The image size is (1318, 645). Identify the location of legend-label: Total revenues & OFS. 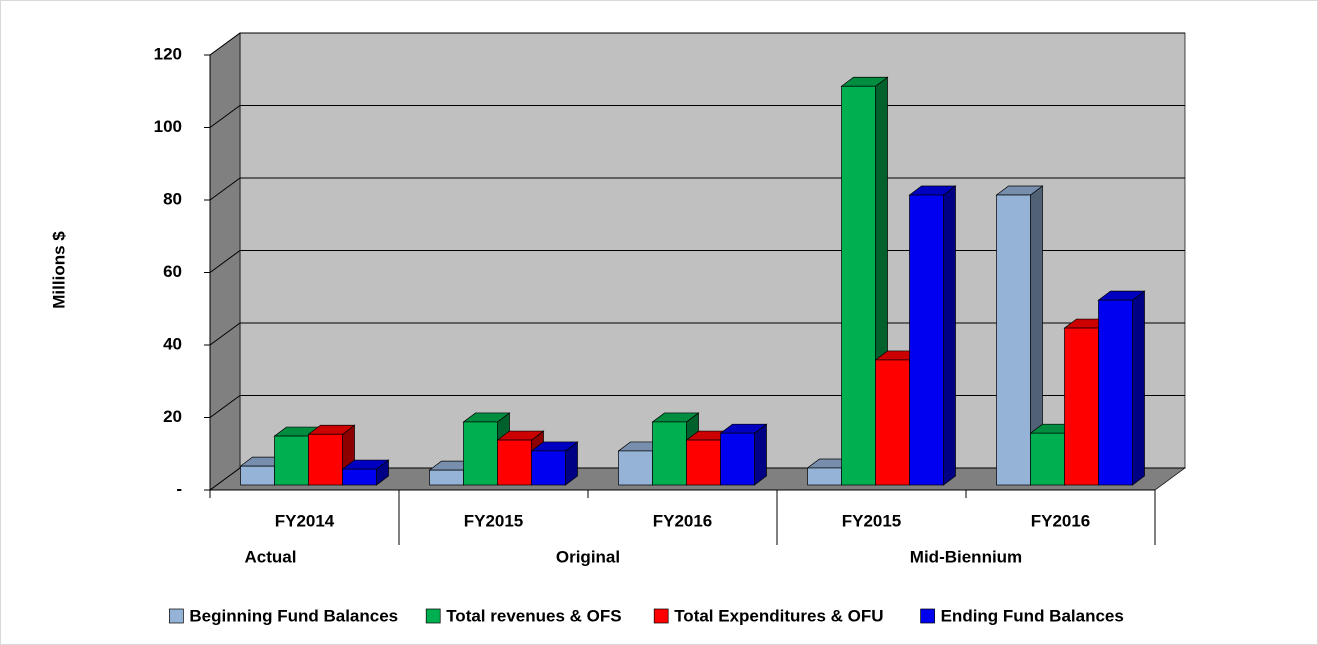
(533, 615).